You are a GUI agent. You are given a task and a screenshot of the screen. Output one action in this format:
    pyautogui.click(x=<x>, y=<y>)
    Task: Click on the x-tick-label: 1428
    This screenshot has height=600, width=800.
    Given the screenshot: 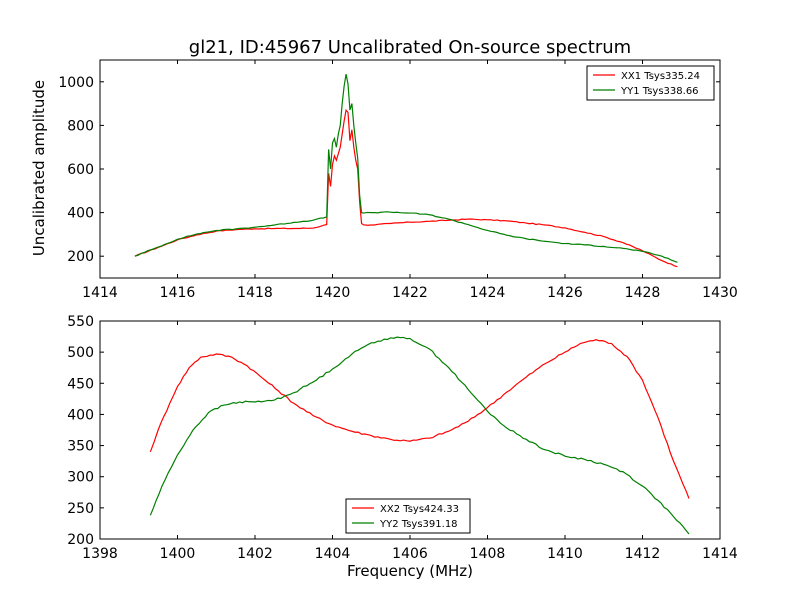 What is the action you would take?
    pyautogui.click(x=643, y=293)
    